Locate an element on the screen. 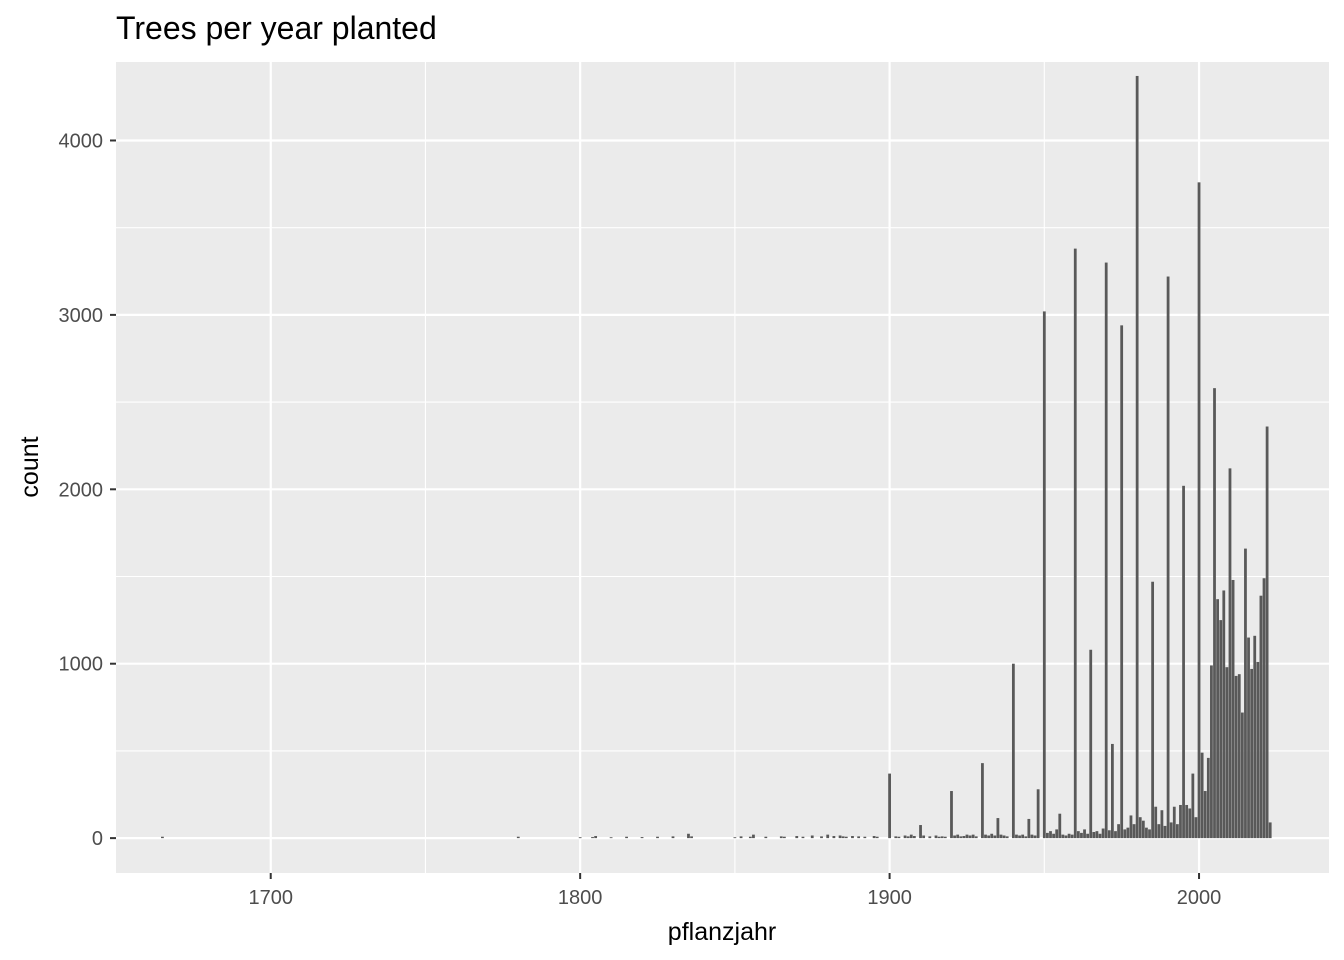  chart-title: Trees per year planted is located at coordinates (276, 28).